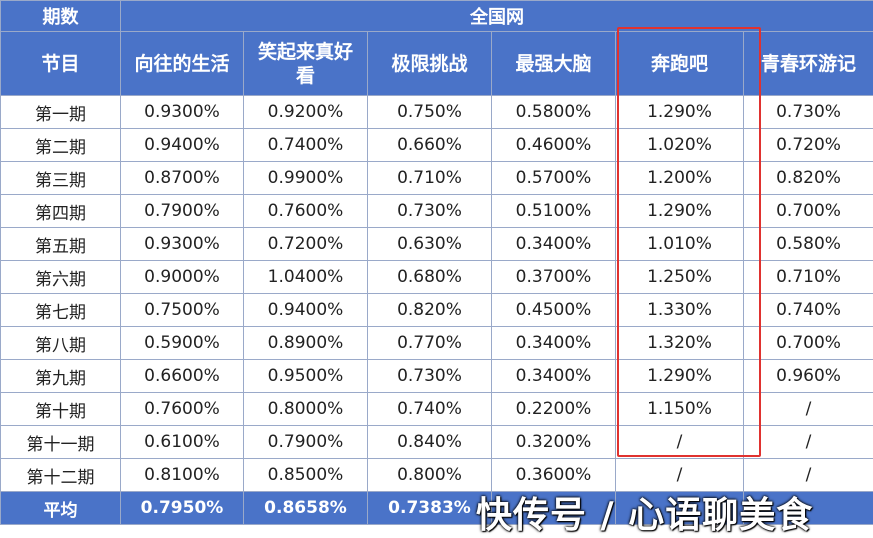 Image resolution: width=873 pixels, height=538 pixels. I want to click on rating-cell: 0.750%, so click(430, 112).